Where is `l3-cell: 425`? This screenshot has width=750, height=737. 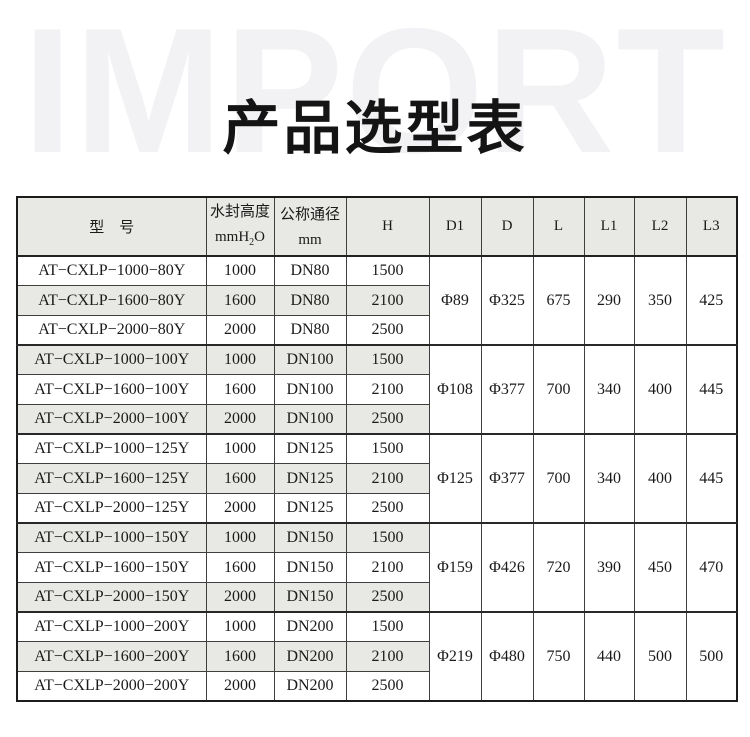
l3-cell: 425 is located at coordinates (711, 301).